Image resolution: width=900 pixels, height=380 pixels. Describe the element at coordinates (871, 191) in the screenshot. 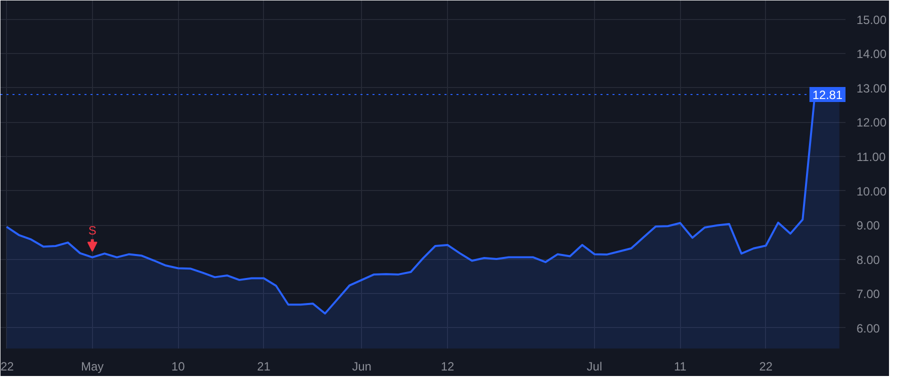

I see `y-tick-label: 10.00` at that location.